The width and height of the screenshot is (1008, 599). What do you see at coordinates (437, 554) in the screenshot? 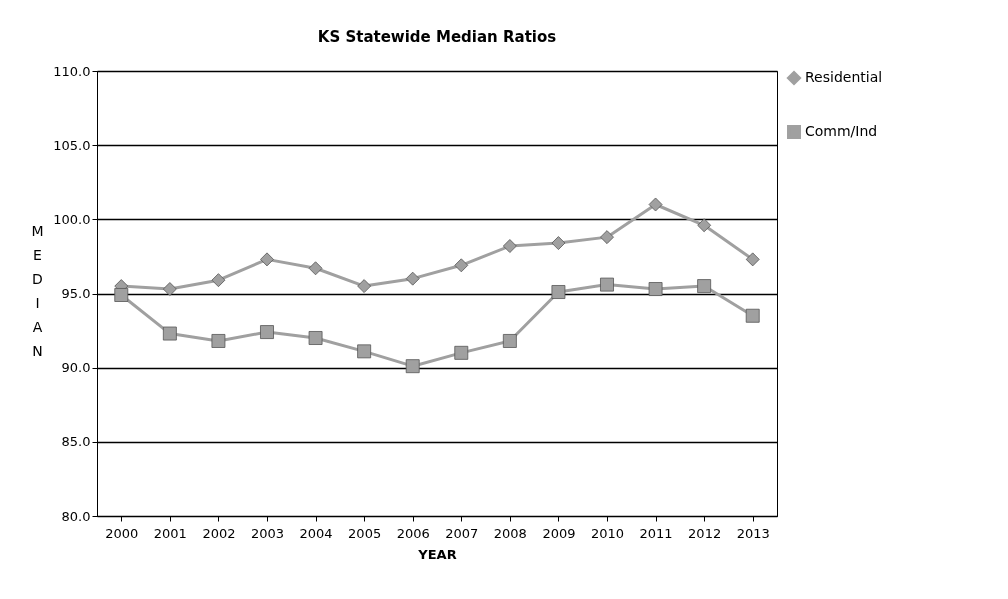
I see `x-axis-title: YEAR` at bounding box center [437, 554].